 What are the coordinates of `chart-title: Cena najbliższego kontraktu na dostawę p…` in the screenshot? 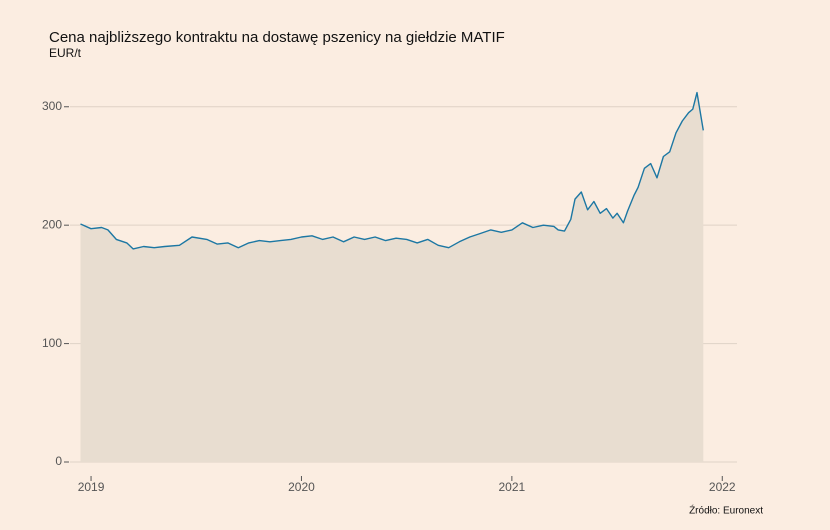 It's located at (277, 37).